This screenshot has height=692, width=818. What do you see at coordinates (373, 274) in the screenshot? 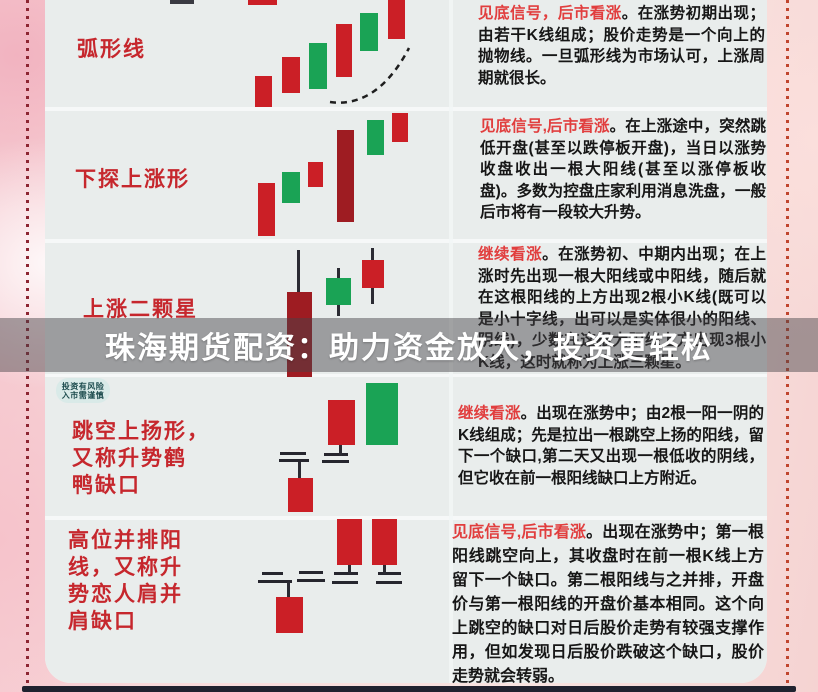
I see `candle-star-bullish` at bounding box center [373, 274].